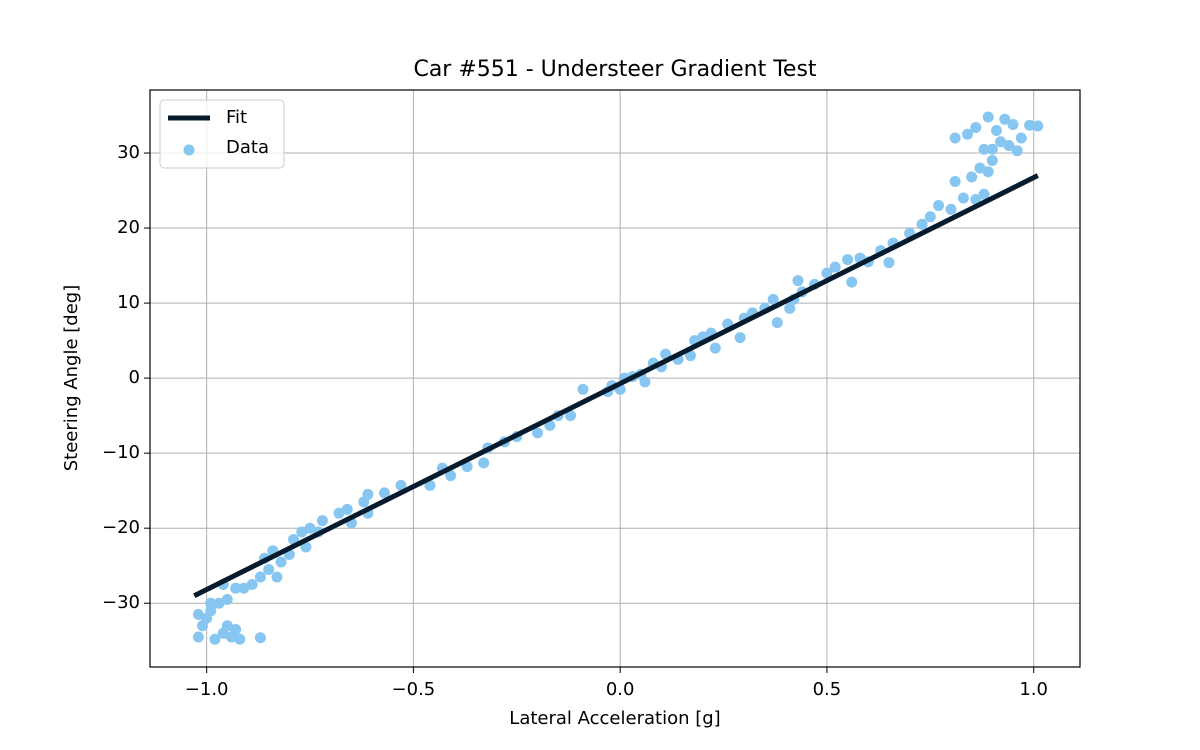  I want to click on x-tick-label: 1.0, so click(1033, 689).